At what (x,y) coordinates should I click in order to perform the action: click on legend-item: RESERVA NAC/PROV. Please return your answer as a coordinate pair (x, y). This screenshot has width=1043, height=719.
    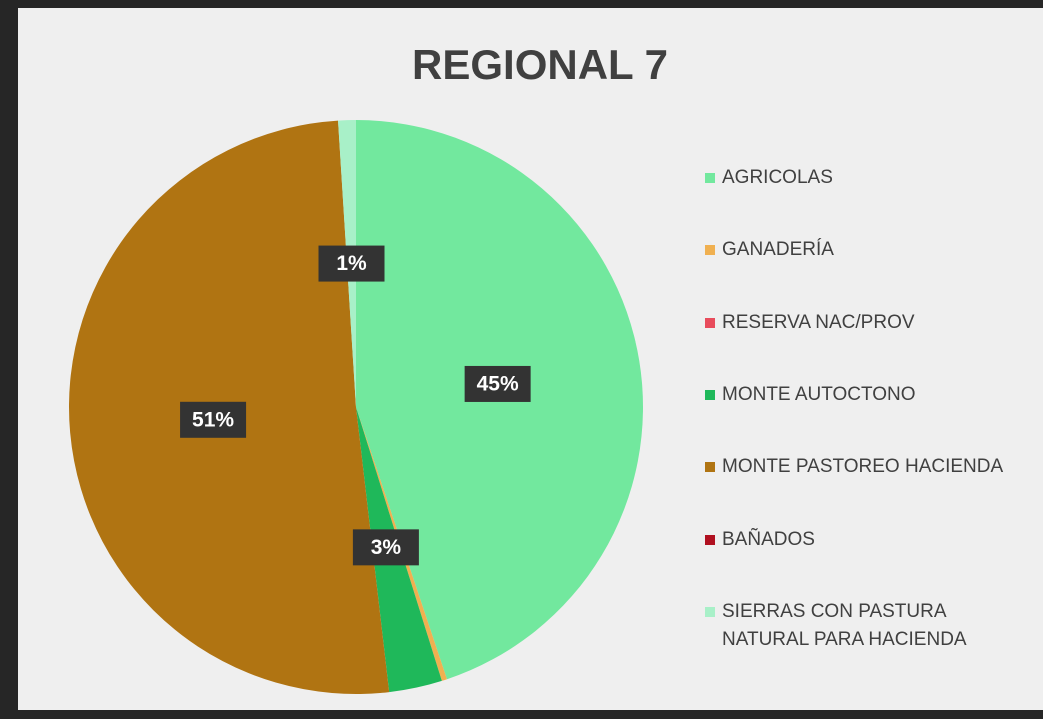
    Looking at the image, I should click on (866, 324).